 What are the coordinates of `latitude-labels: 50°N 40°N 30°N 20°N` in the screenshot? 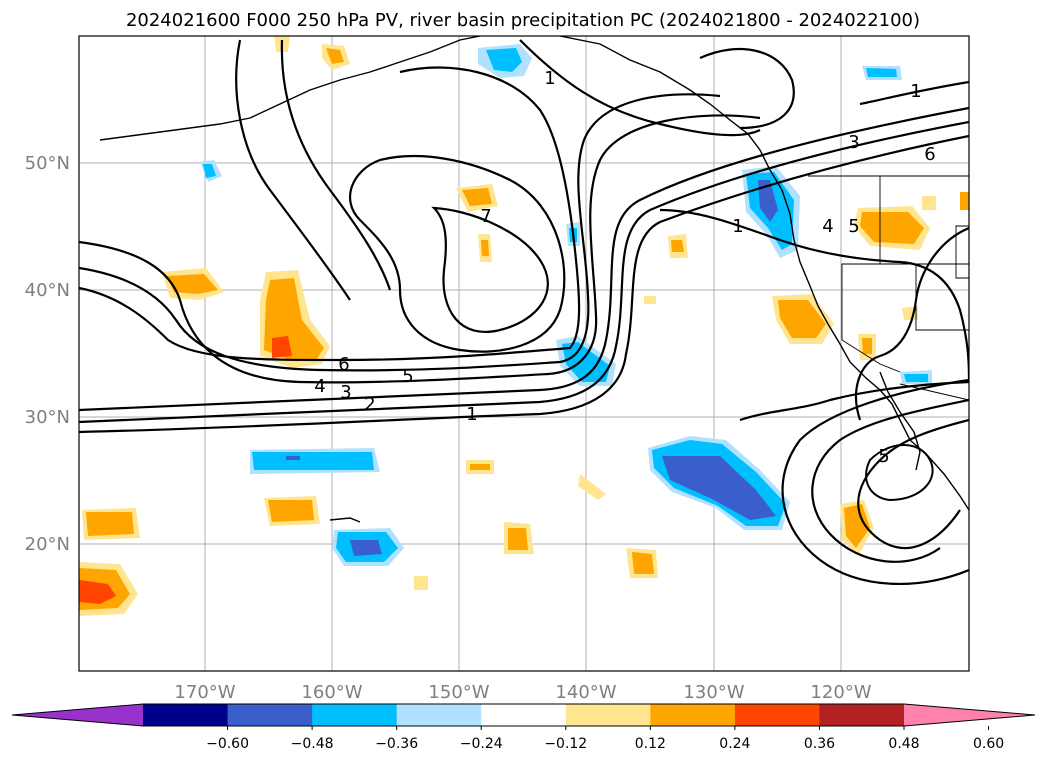 It's located at (47, 354).